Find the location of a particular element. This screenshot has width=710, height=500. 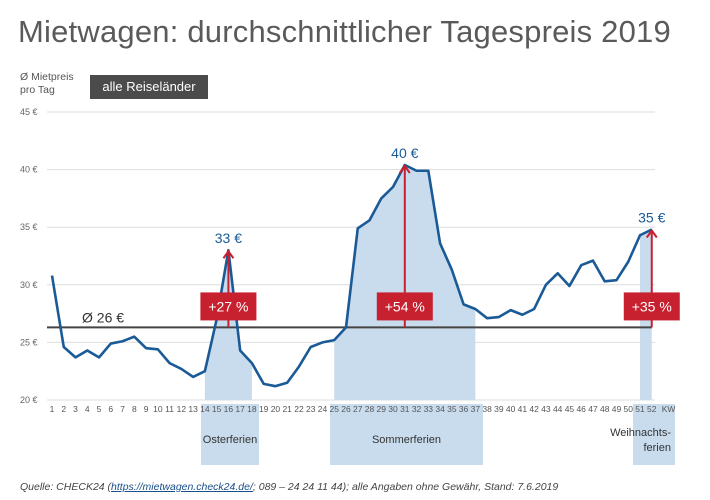

x-tick-label: 35 is located at coordinates (452, 409).